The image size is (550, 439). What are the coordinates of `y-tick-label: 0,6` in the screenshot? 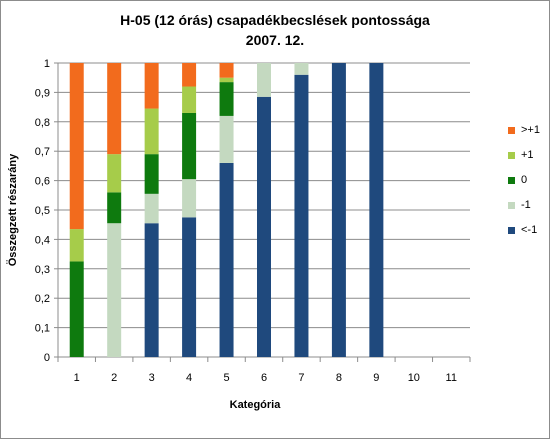 It's located at (42, 182).